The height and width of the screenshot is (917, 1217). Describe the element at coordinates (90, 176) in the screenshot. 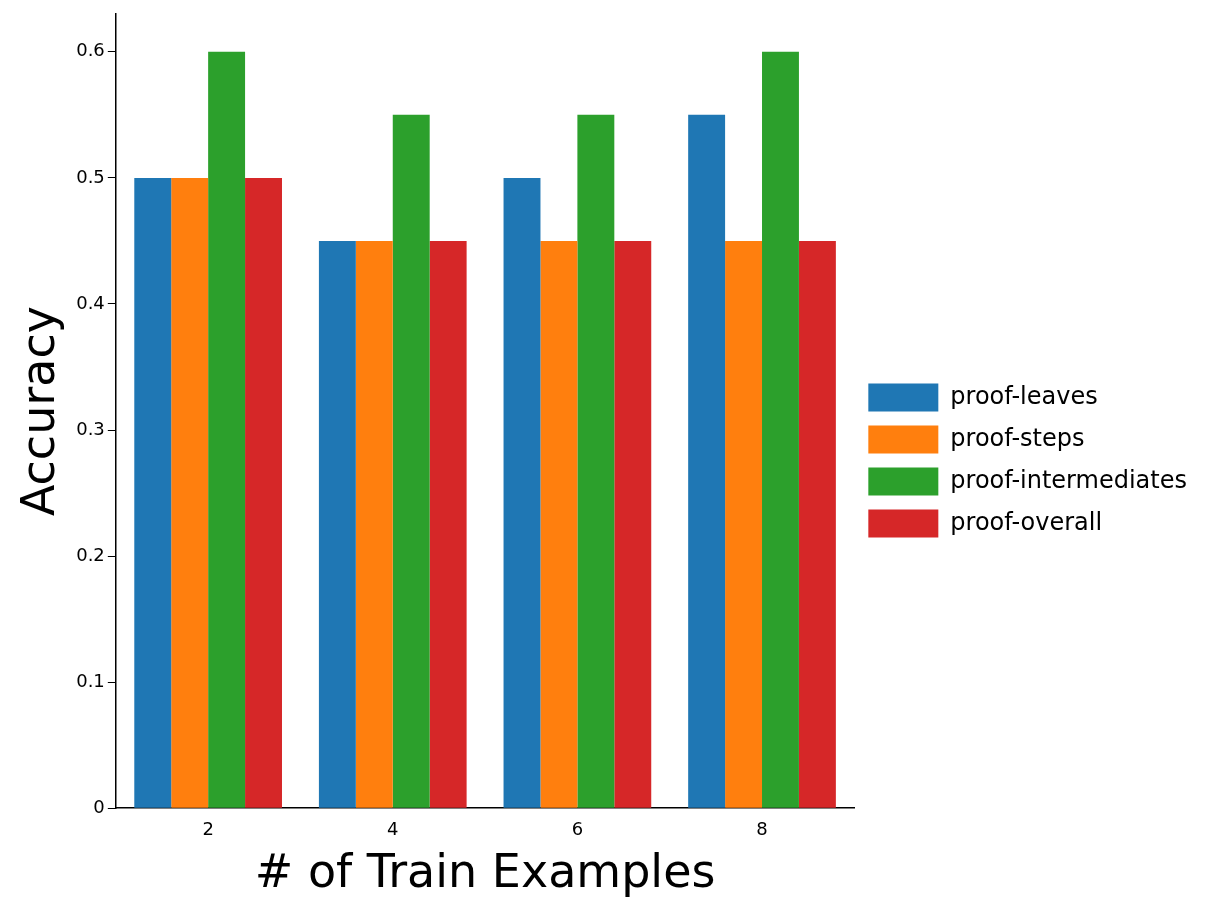

I see `y-tick-label: 0.5` at that location.